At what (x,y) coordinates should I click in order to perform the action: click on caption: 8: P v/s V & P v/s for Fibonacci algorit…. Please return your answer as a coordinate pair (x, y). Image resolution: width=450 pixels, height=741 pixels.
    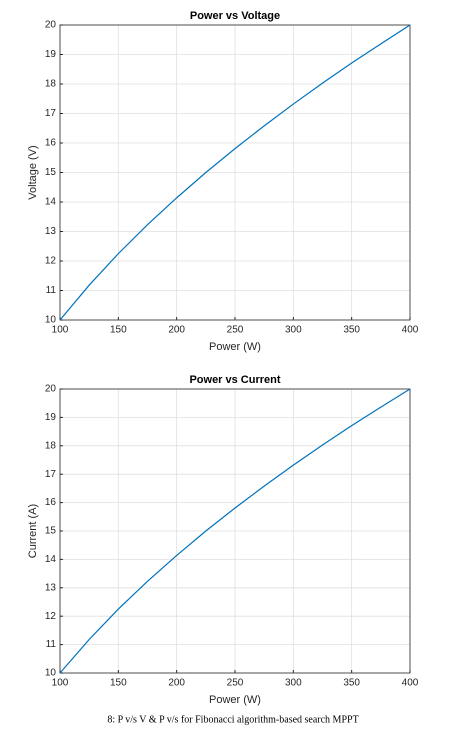
    Looking at the image, I should click on (232, 719).